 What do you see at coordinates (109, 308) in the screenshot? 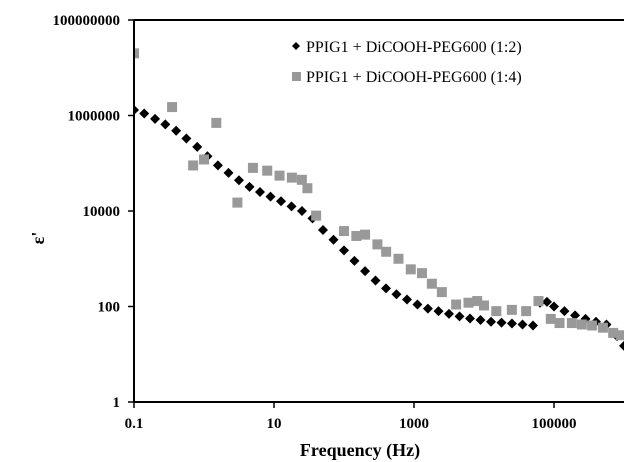
I see `y-tick-label: 100` at bounding box center [109, 308].